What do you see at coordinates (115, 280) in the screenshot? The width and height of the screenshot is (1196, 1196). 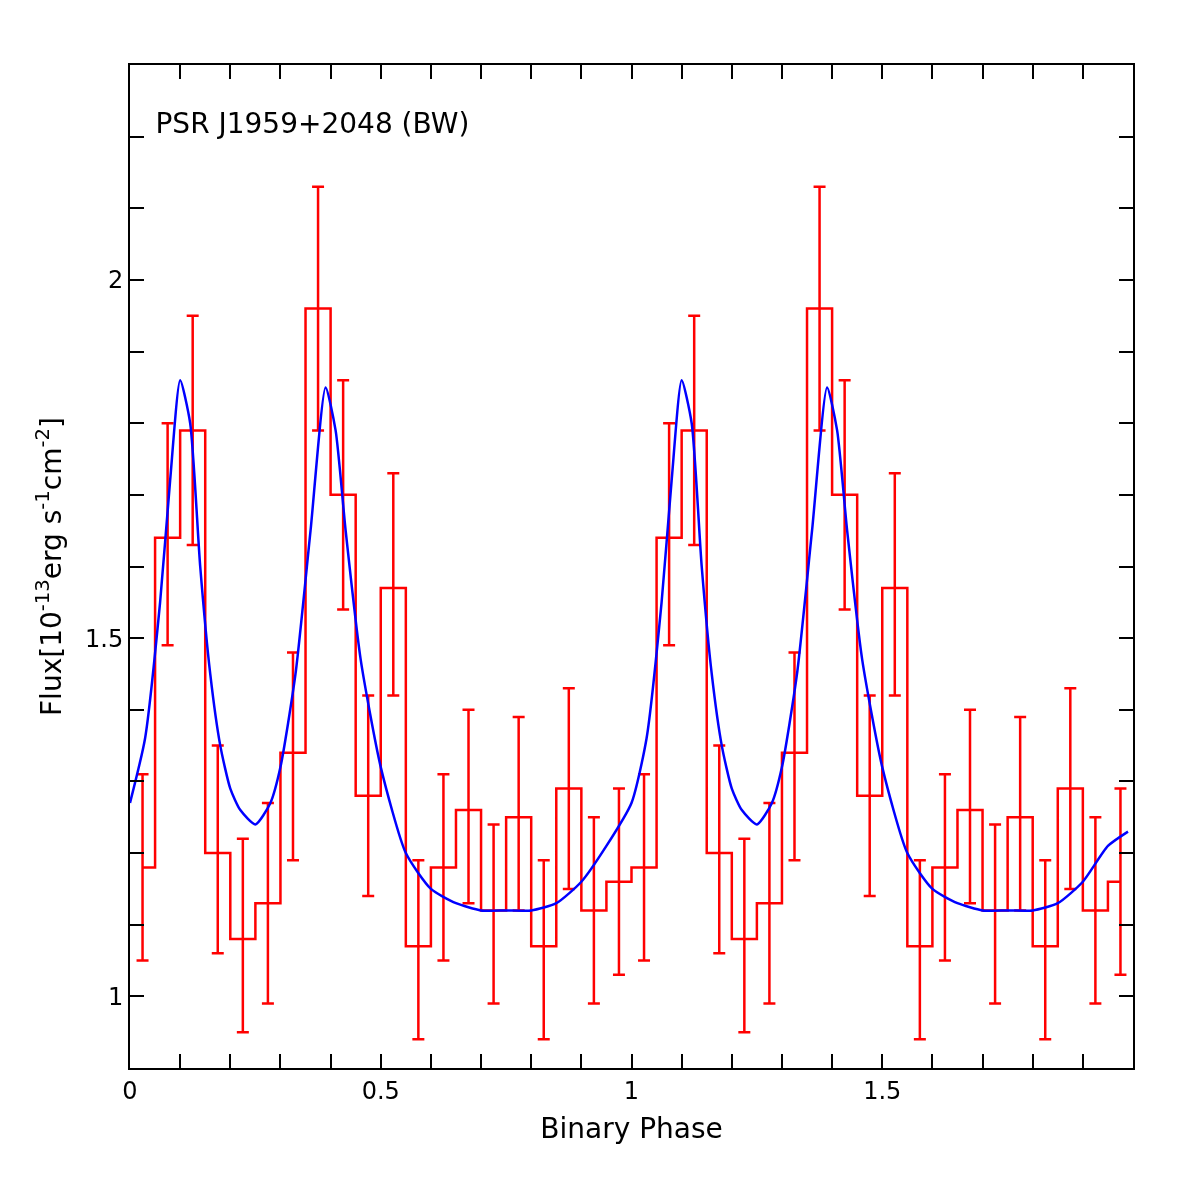 I see `y-tick-label: 2` at bounding box center [115, 280].